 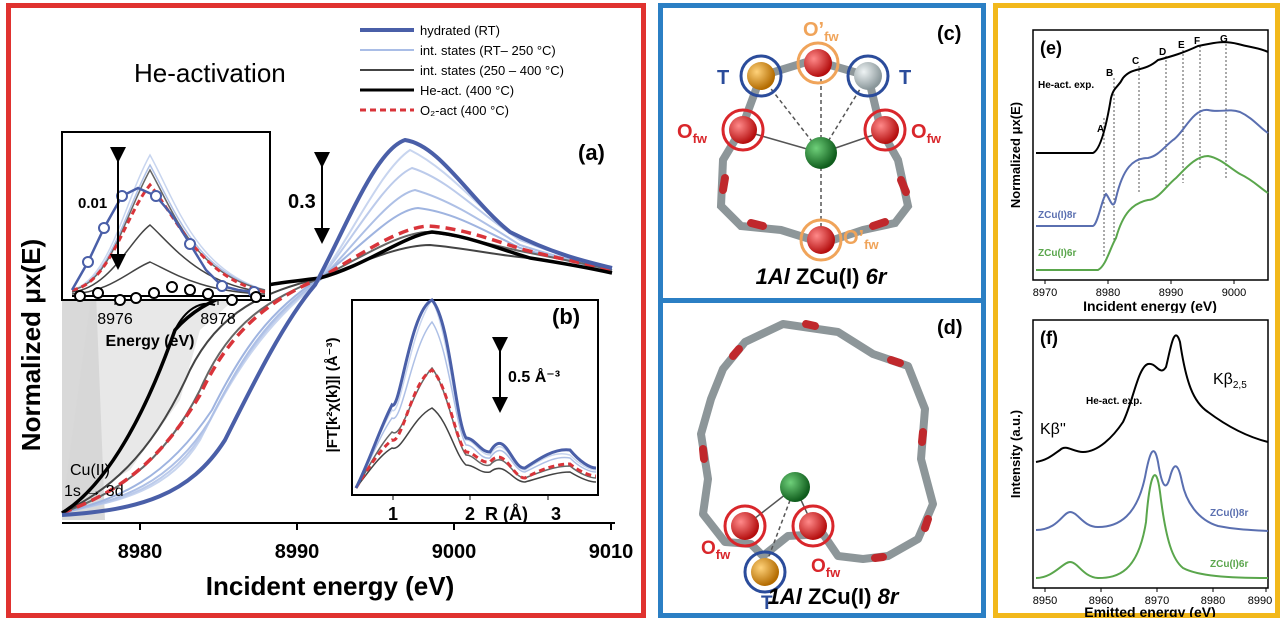 I want to click on panel-c-label-ofw-left: O, so click(x=685, y=132).